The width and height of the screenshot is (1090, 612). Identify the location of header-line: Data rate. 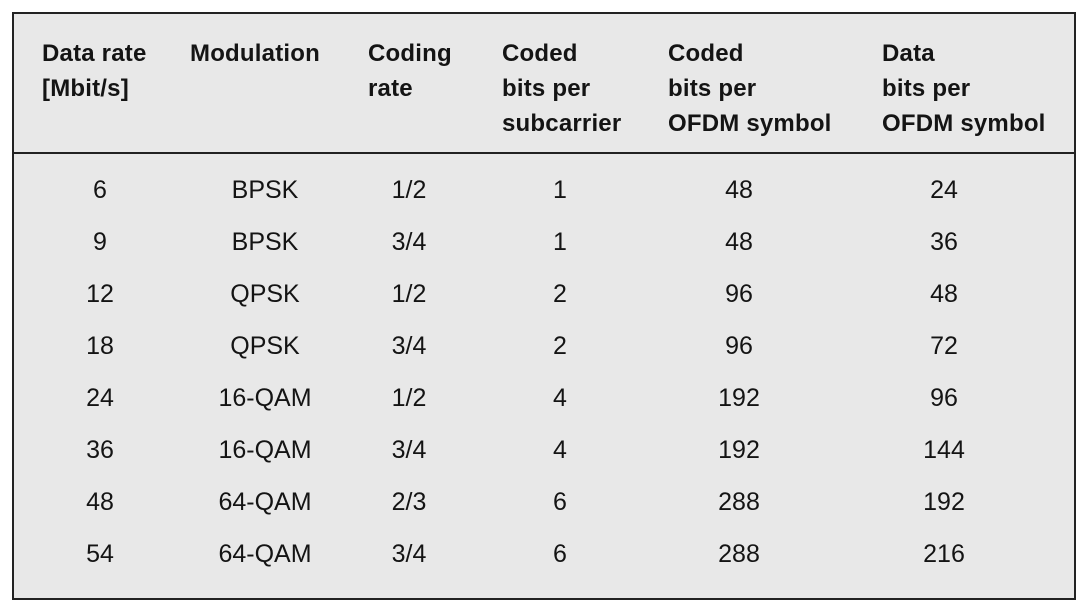
(94, 53).